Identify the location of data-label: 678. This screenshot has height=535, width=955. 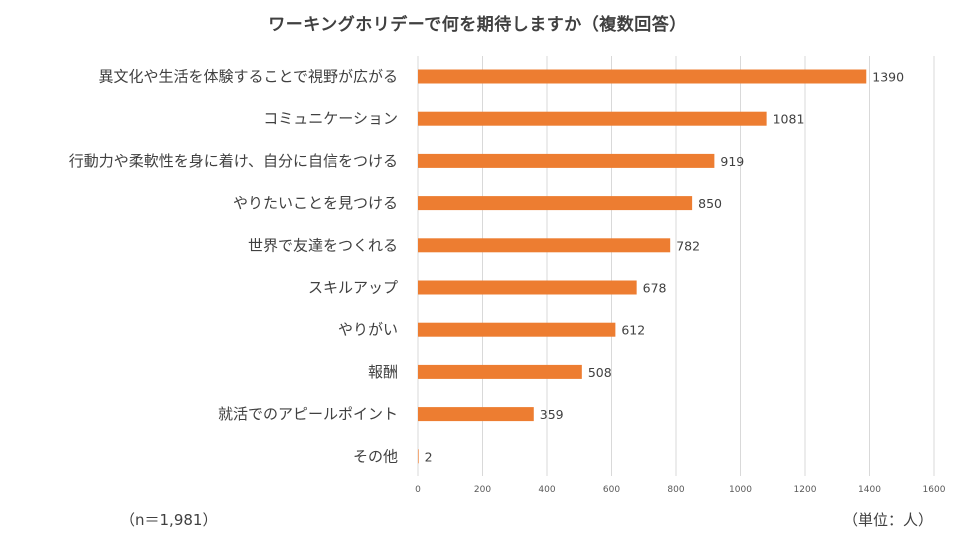
(655, 288).